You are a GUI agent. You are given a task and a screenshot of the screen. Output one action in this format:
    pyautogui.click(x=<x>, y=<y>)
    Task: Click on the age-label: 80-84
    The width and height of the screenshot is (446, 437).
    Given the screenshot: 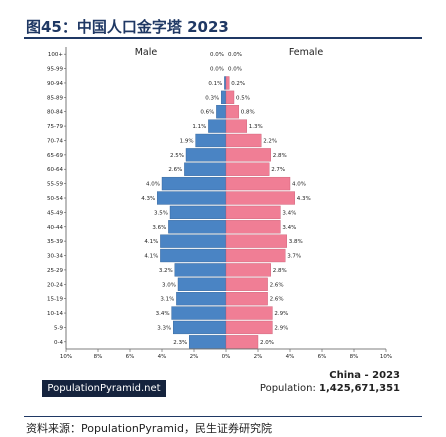 What is the action you would take?
    pyautogui.click(x=55, y=113)
    